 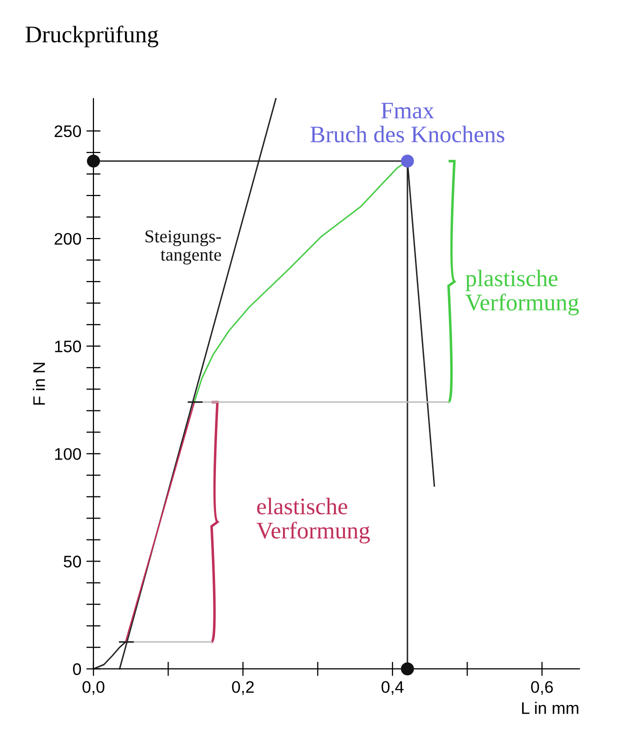 What do you see at coordinates (38, 383) in the screenshot?
I see `y-axis-title: F in N` at bounding box center [38, 383].